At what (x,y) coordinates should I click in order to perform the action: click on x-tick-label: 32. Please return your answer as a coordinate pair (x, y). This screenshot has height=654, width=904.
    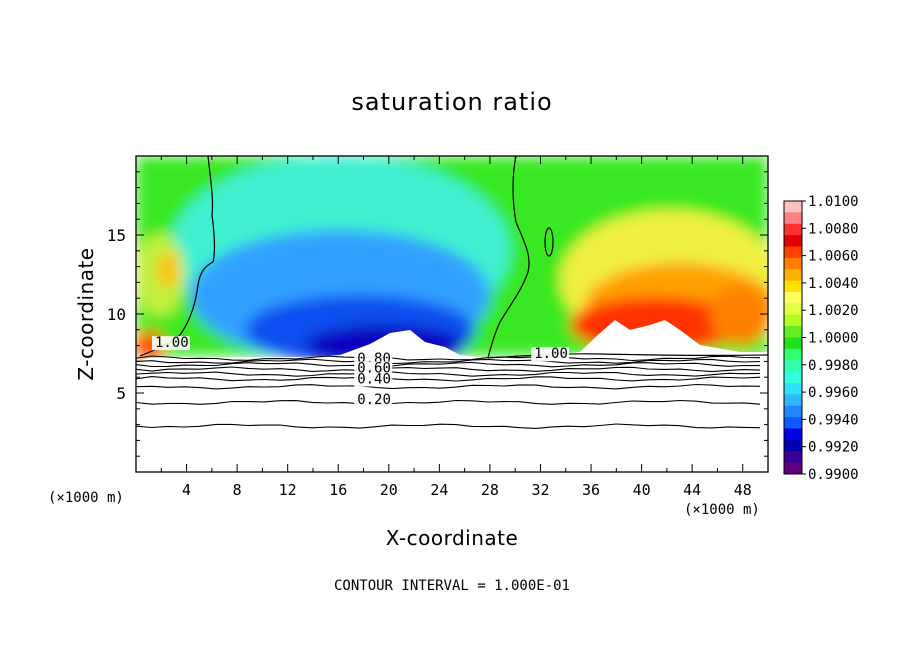
    Looking at the image, I should click on (540, 490).